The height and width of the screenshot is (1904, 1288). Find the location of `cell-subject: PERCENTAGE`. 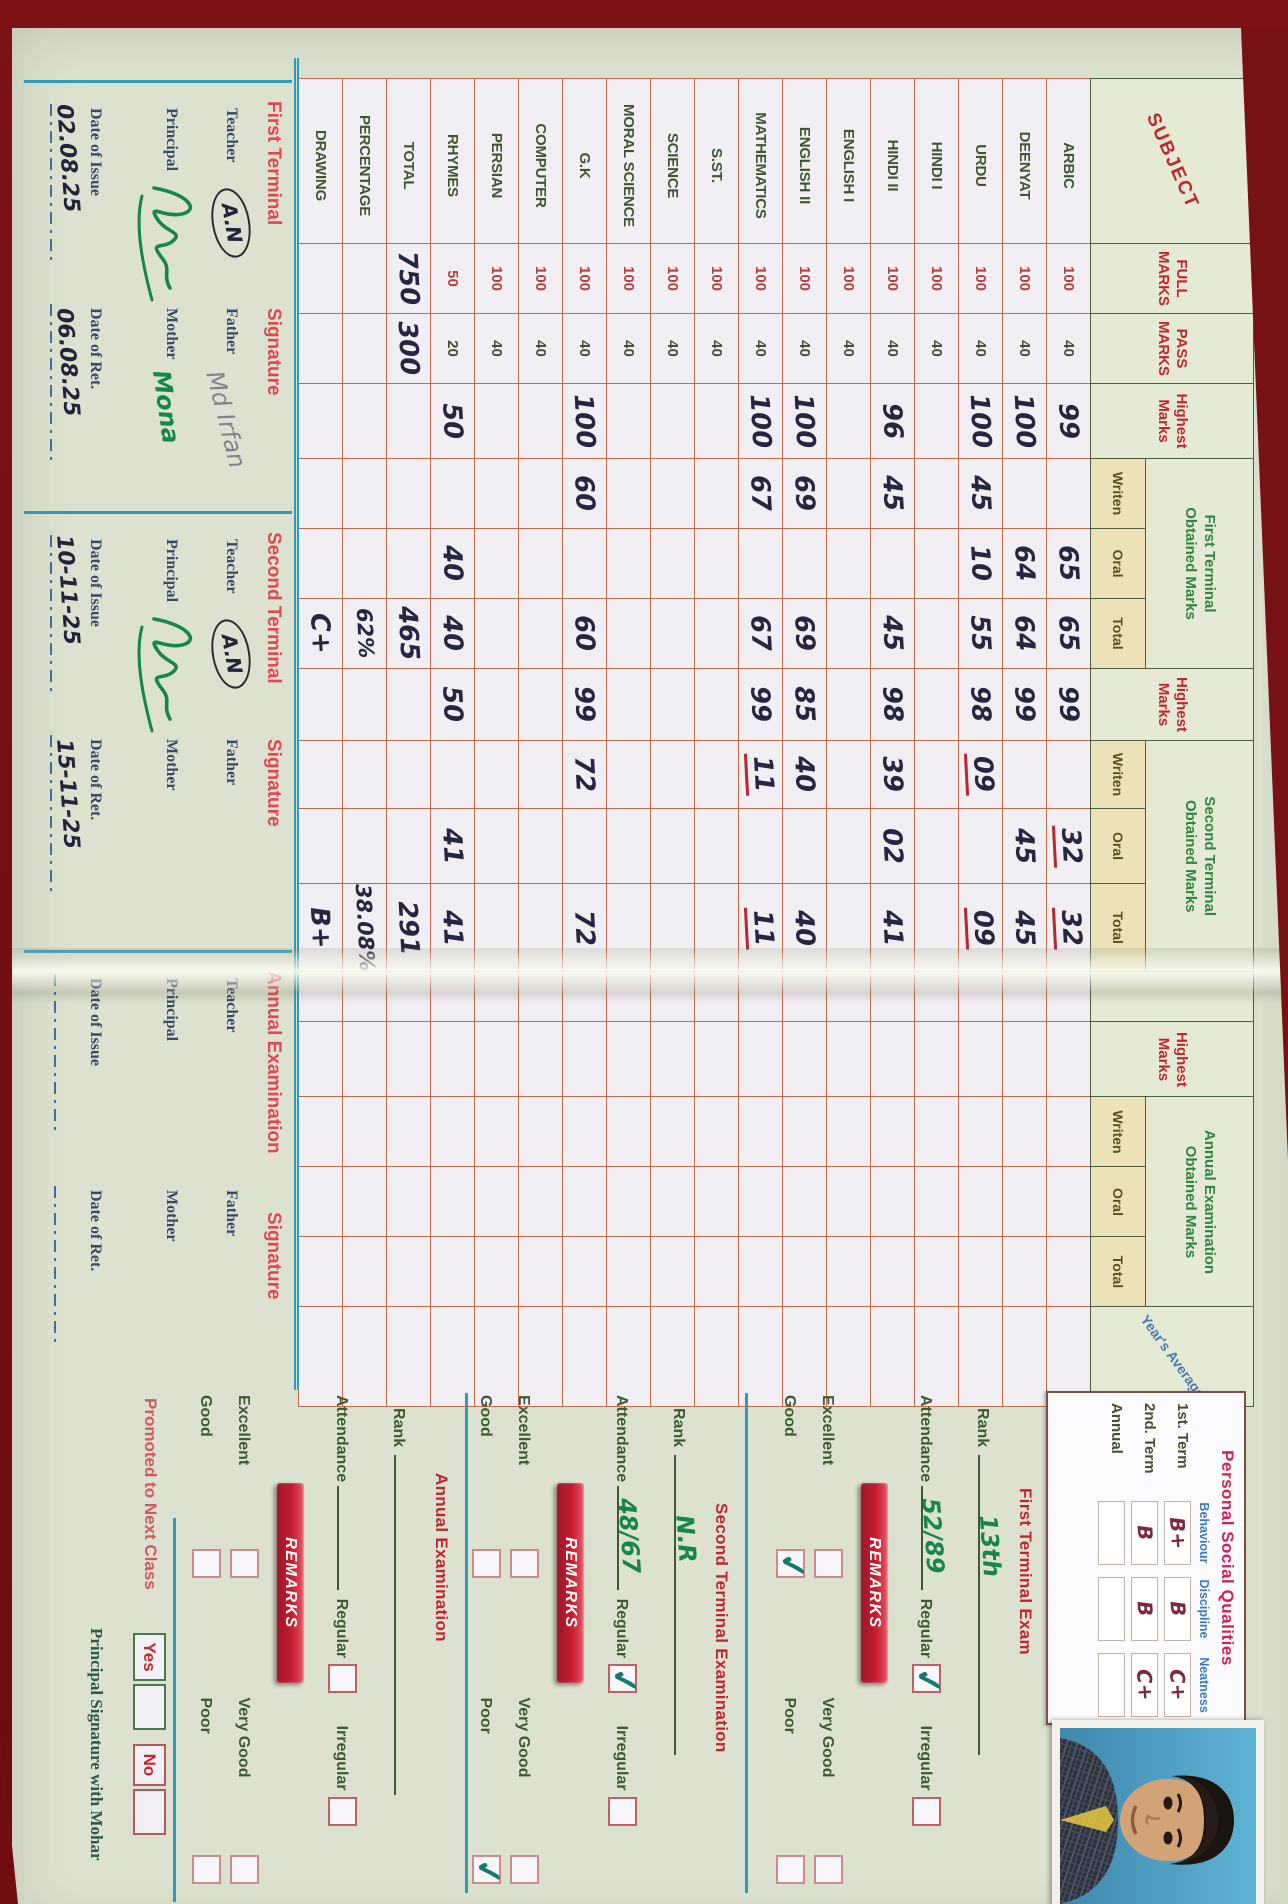

cell-subject: PERCENTAGE is located at coordinates (364, 161).